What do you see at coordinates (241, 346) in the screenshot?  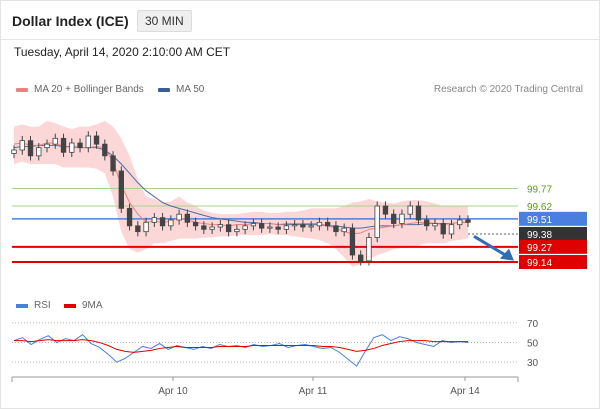 I see `rsi-series-9ma` at bounding box center [241, 346].